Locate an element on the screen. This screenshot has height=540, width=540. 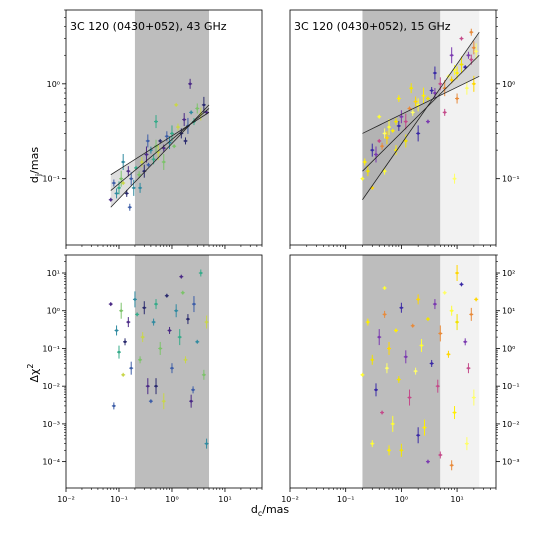
y-tick-label: 10⁻⁴ is located at coordinates (51, 462).